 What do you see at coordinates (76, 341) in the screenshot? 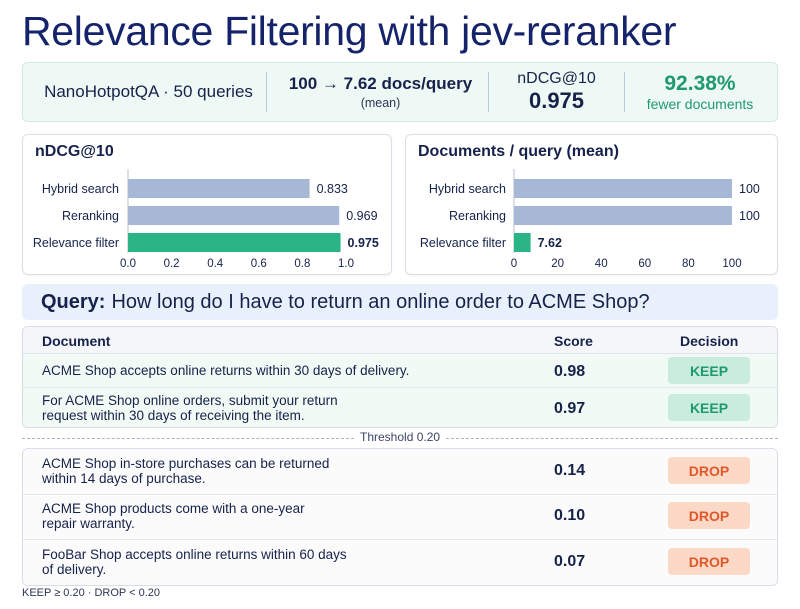
I see `header-document: Document` at bounding box center [76, 341].